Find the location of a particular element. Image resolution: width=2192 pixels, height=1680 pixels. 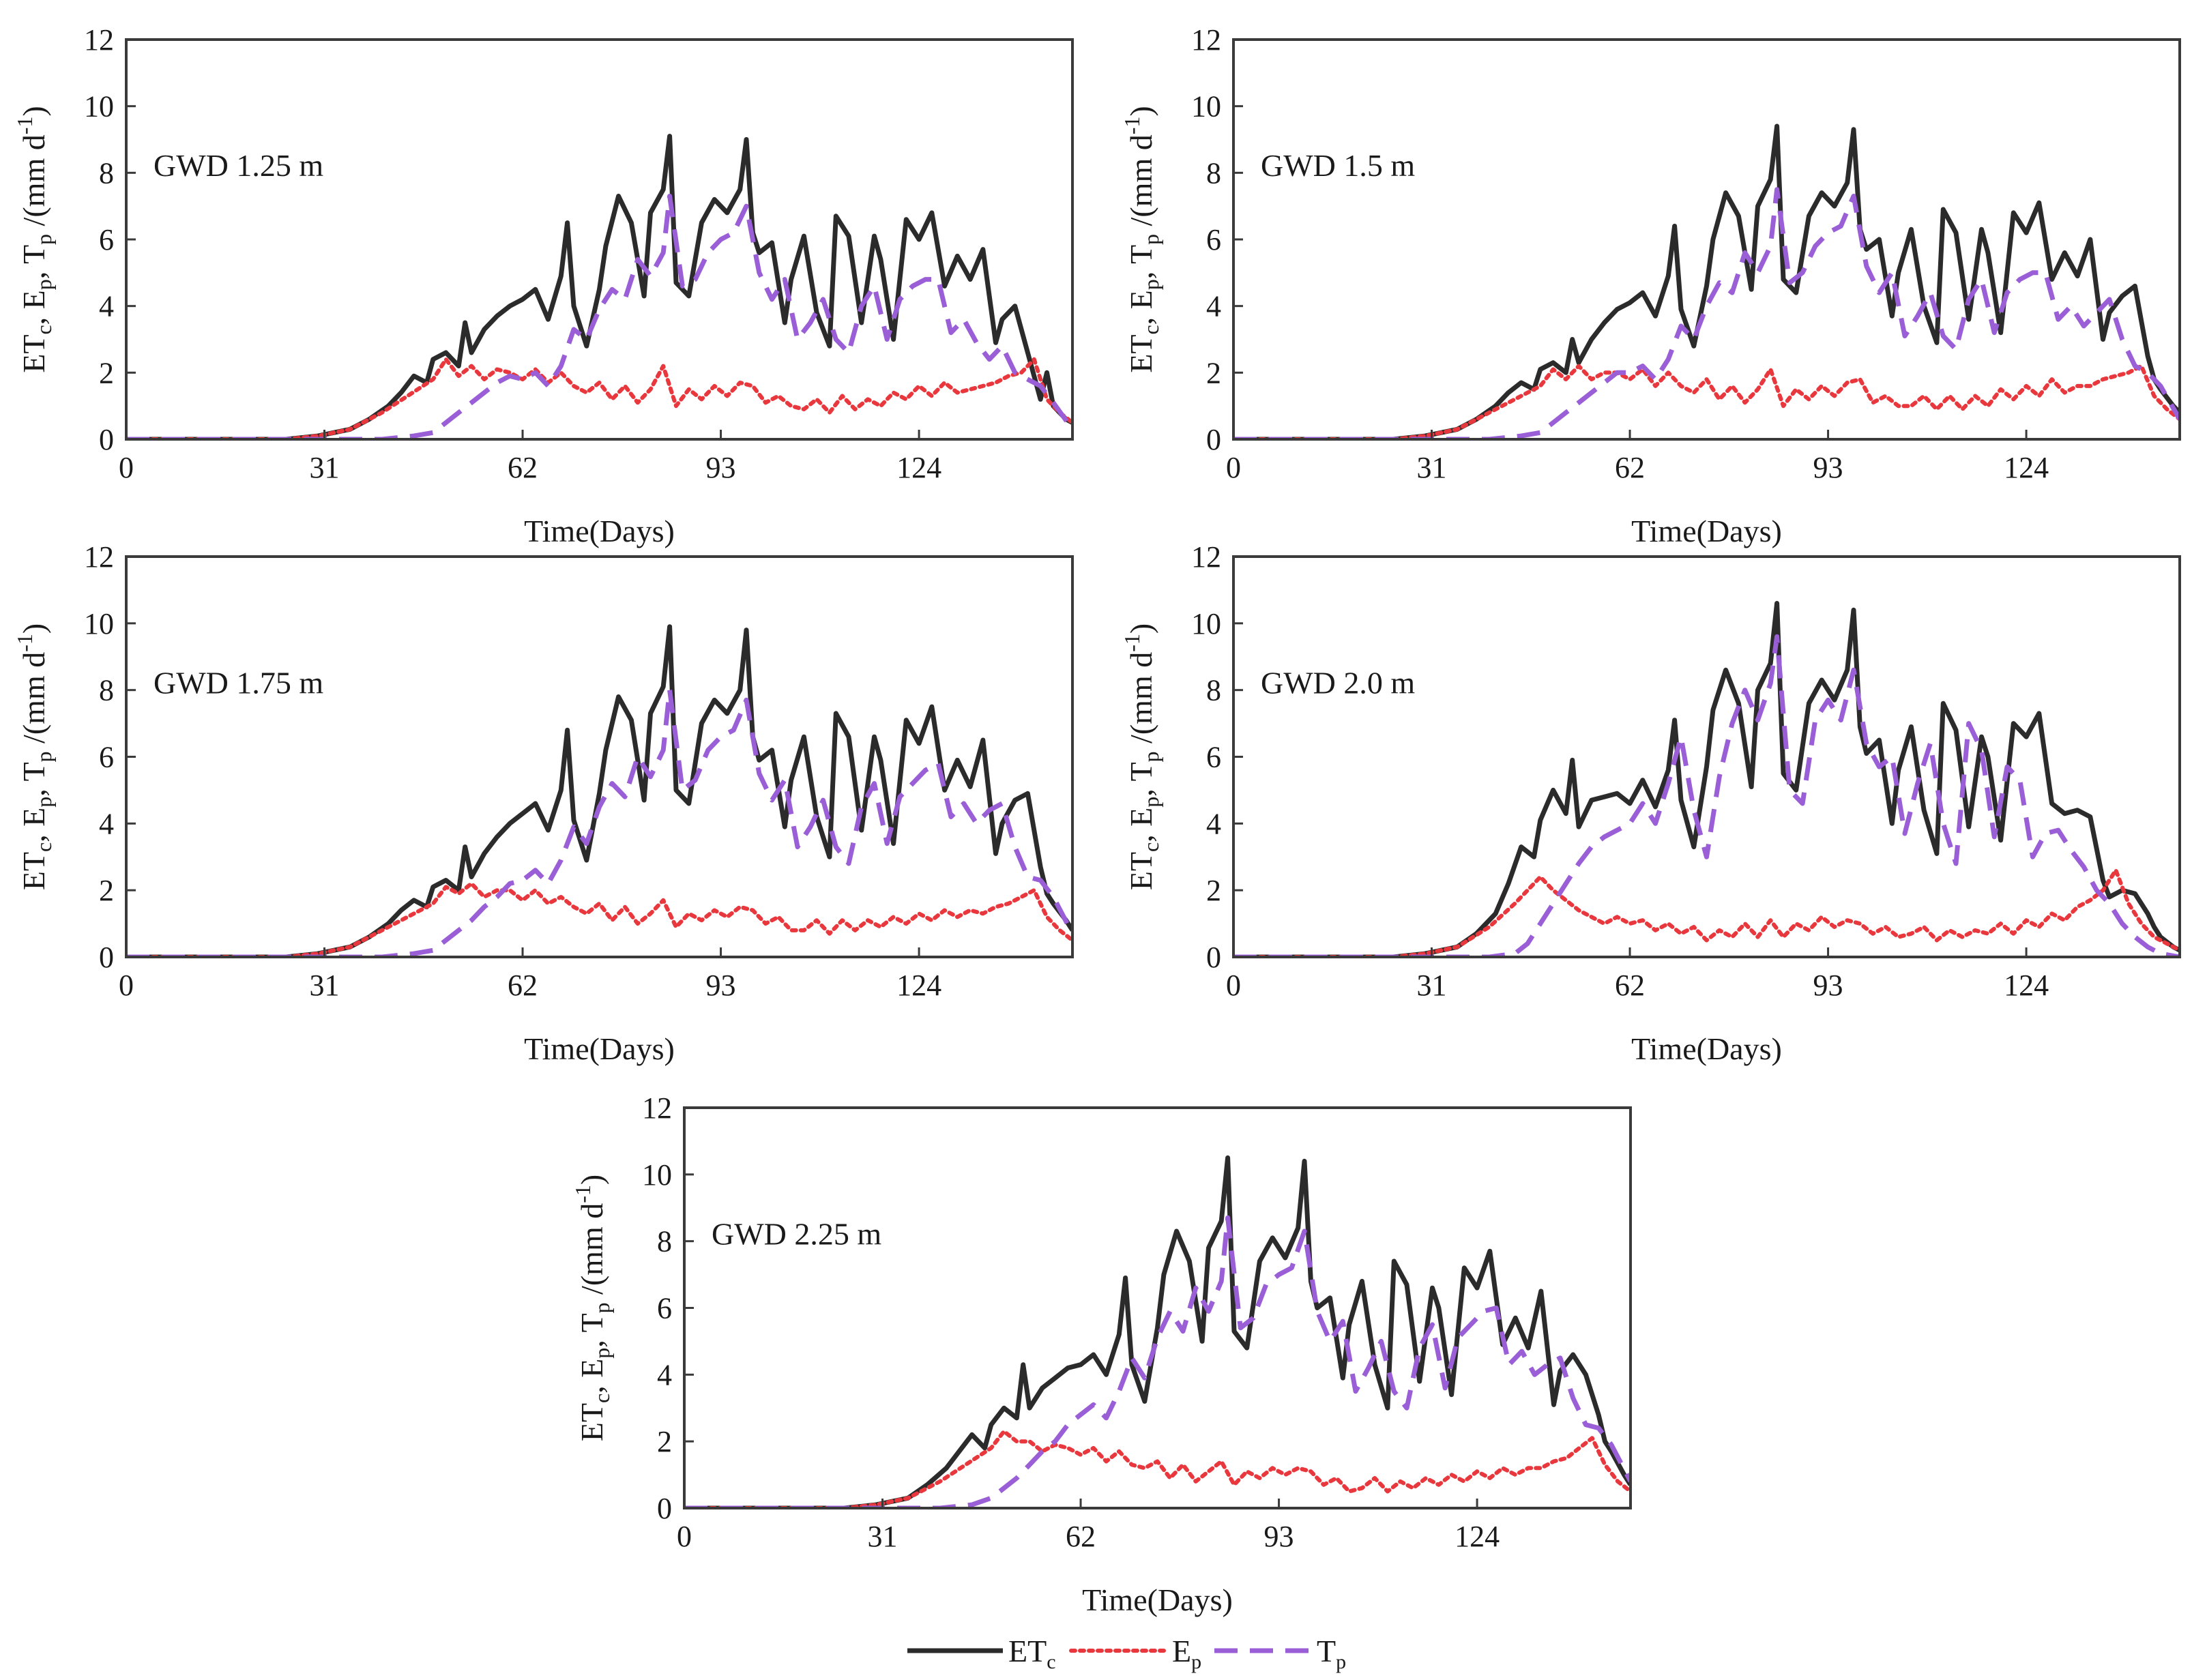

panel-label: GWD 1.25 m is located at coordinates (238, 165).